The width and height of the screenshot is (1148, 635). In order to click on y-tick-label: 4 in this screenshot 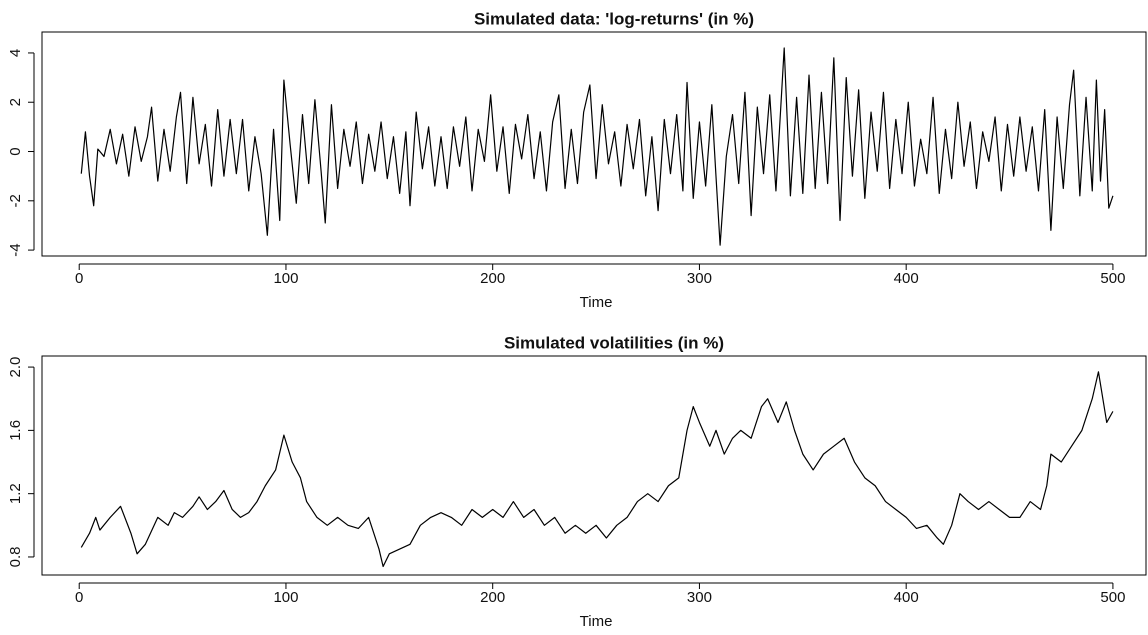, I will do `click(15, 53)`.